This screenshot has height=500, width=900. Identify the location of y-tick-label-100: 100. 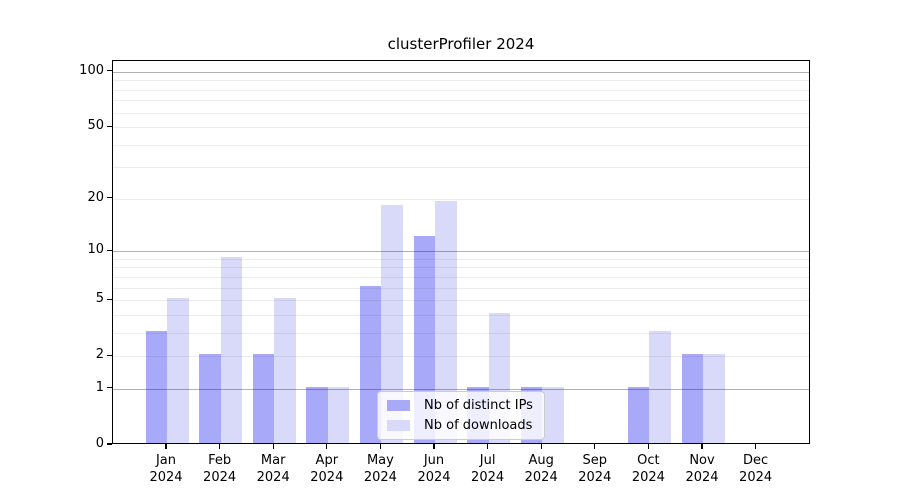
(91, 70).